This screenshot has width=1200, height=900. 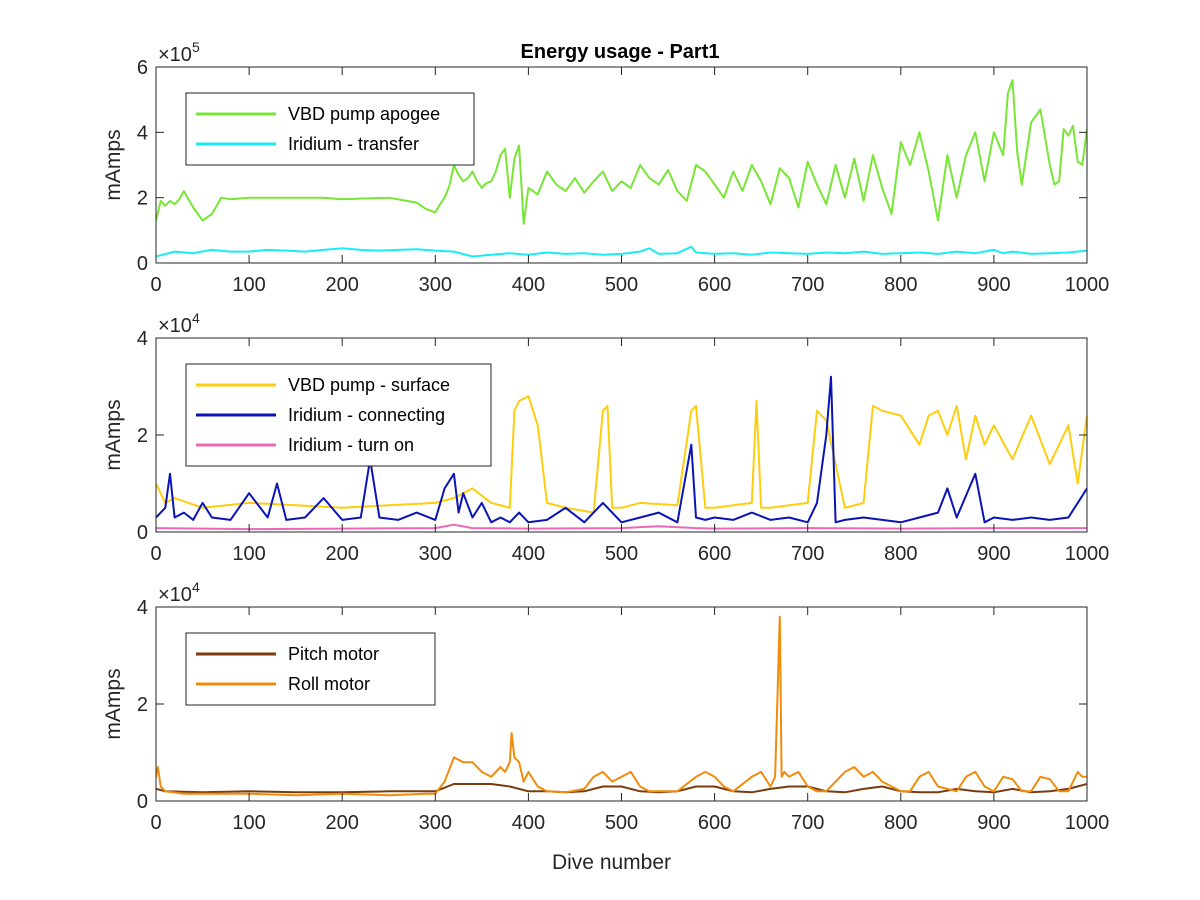 I want to click on y-tick-label: 6, so click(x=142, y=68).